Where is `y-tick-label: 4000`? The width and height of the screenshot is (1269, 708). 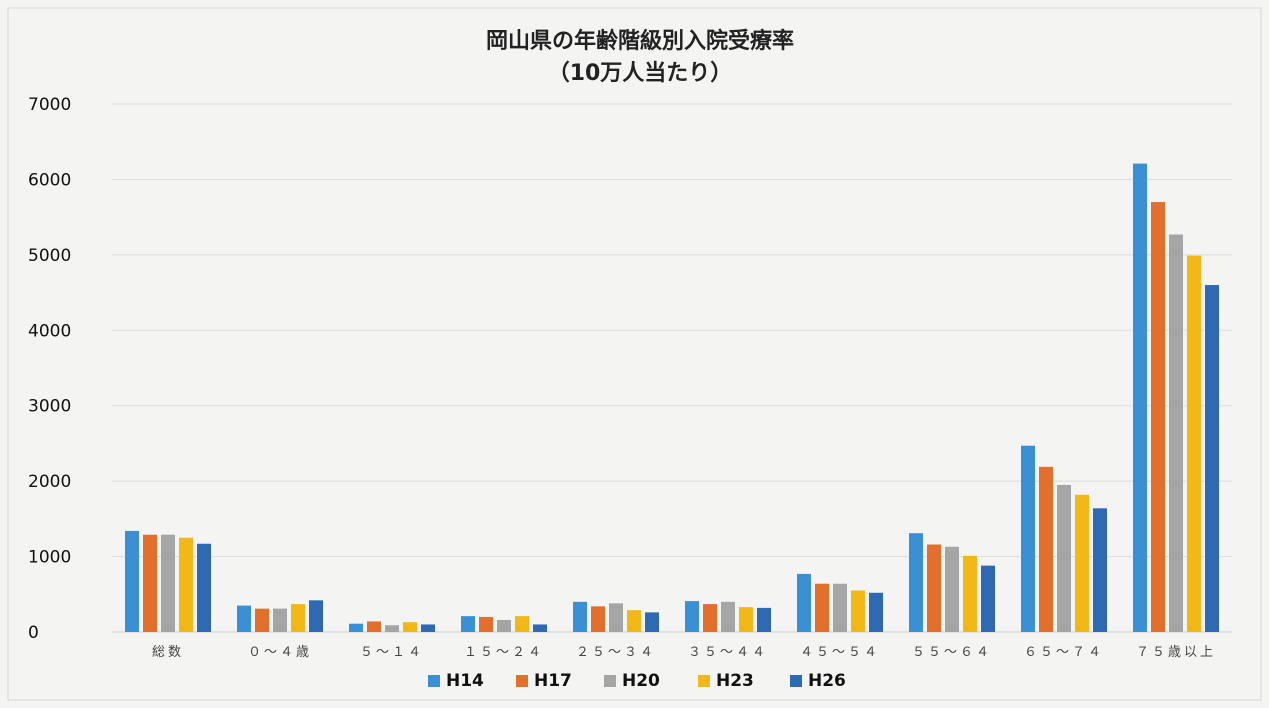
y-tick-label: 4000 is located at coordinates (49, 331).